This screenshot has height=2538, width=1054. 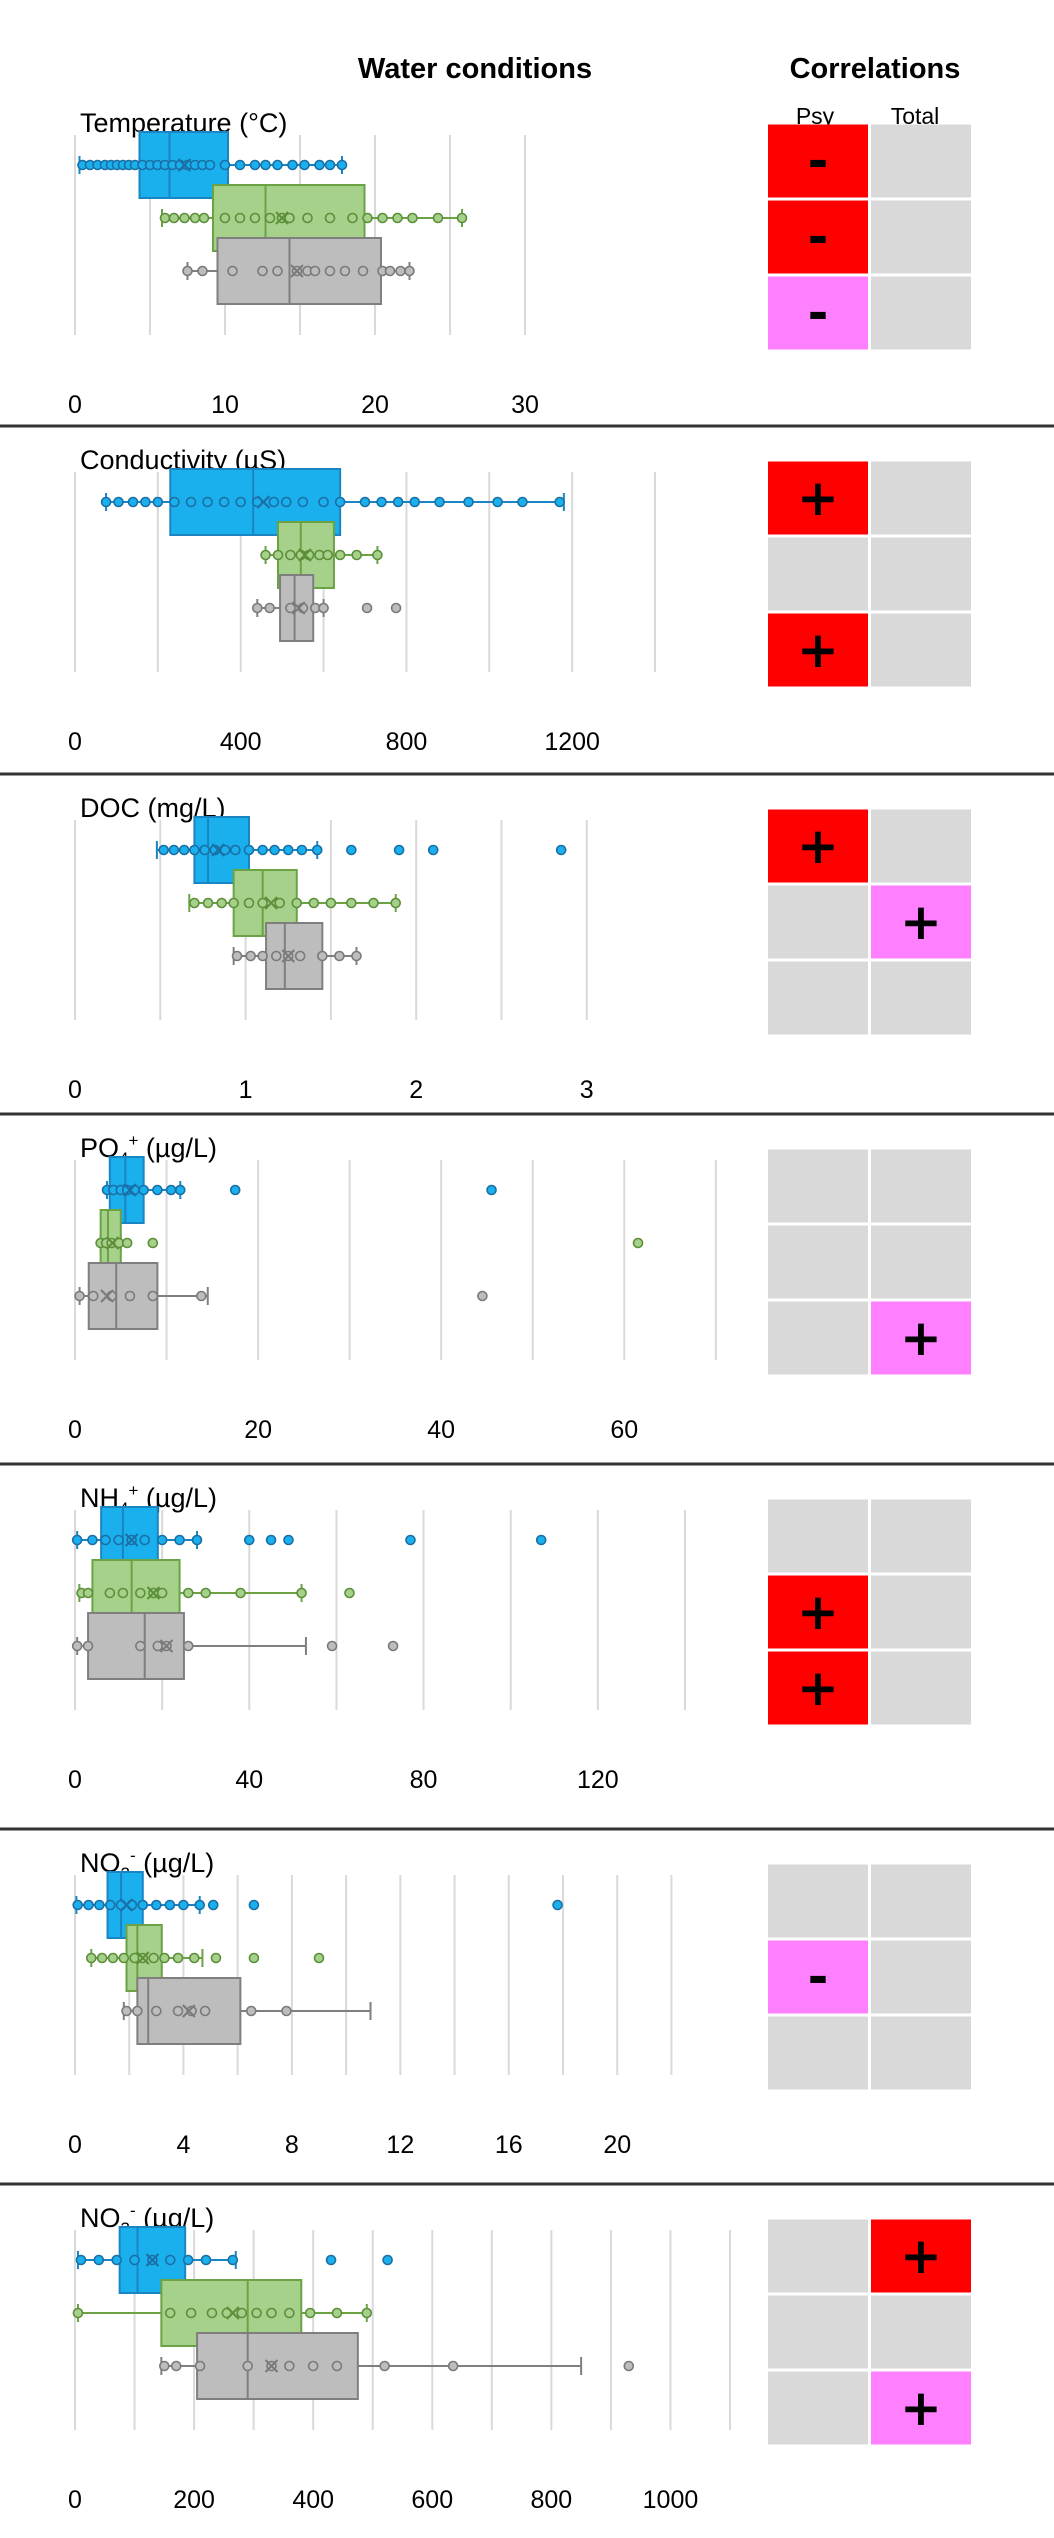 I want to click on tick-label: 1000, so click(x=671, y=2500).